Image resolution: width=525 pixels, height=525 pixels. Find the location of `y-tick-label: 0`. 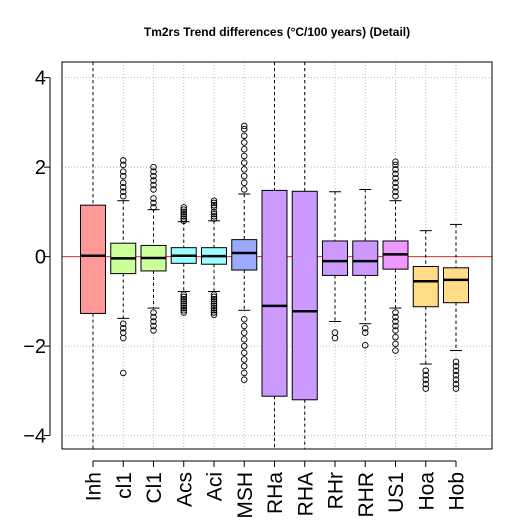

y-tick-label: 0 is located at coordinates (40, 258).